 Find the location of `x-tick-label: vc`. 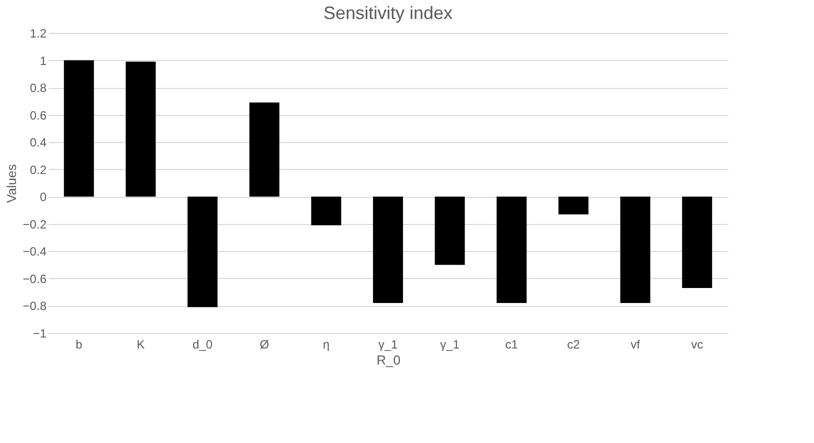

x-tick-label: vc is located at coordinates (697, 345).